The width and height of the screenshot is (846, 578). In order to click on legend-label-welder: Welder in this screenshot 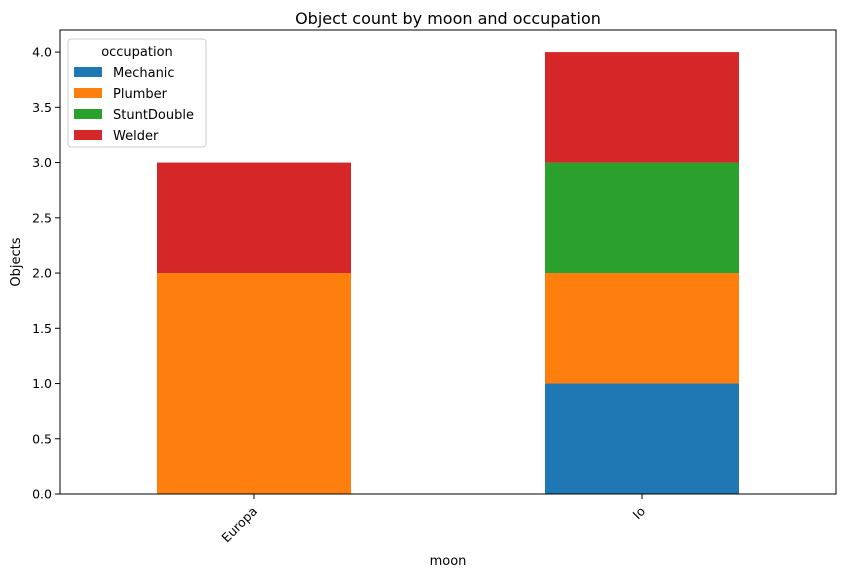, I will do `click(136, 136)`.